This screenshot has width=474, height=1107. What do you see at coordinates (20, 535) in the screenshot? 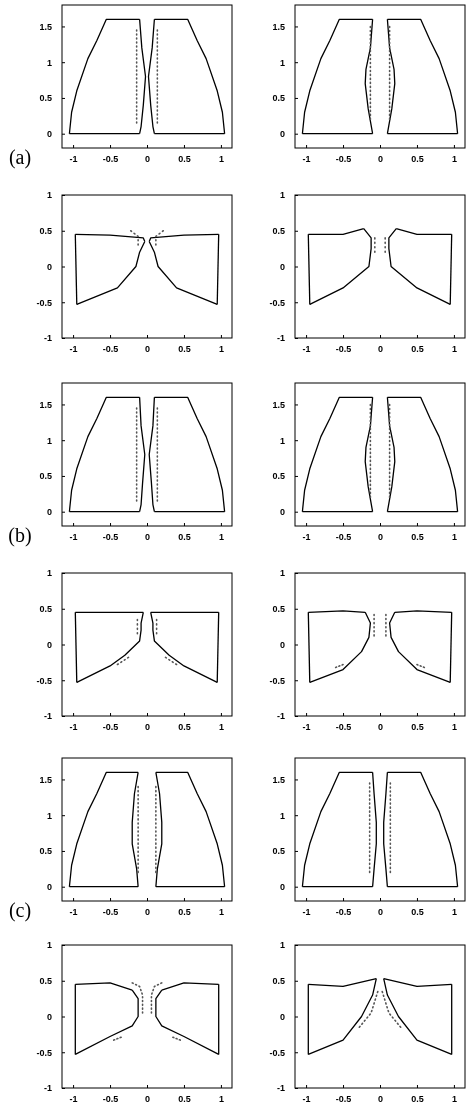
I see `text: (b)` at bounding box center [20, 535].